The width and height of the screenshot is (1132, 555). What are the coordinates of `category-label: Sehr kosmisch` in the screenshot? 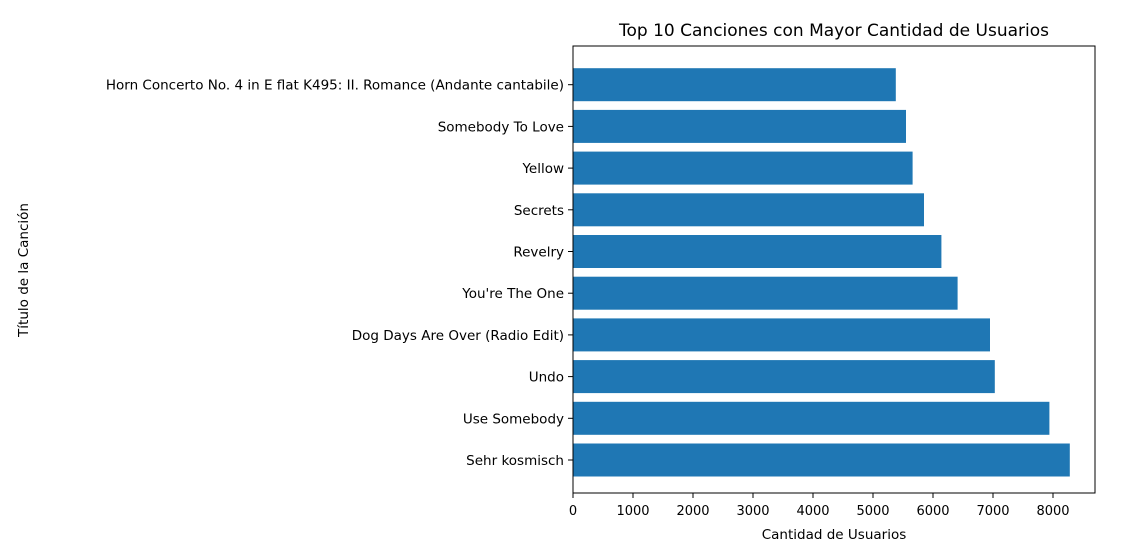 It's located at (515, 461).